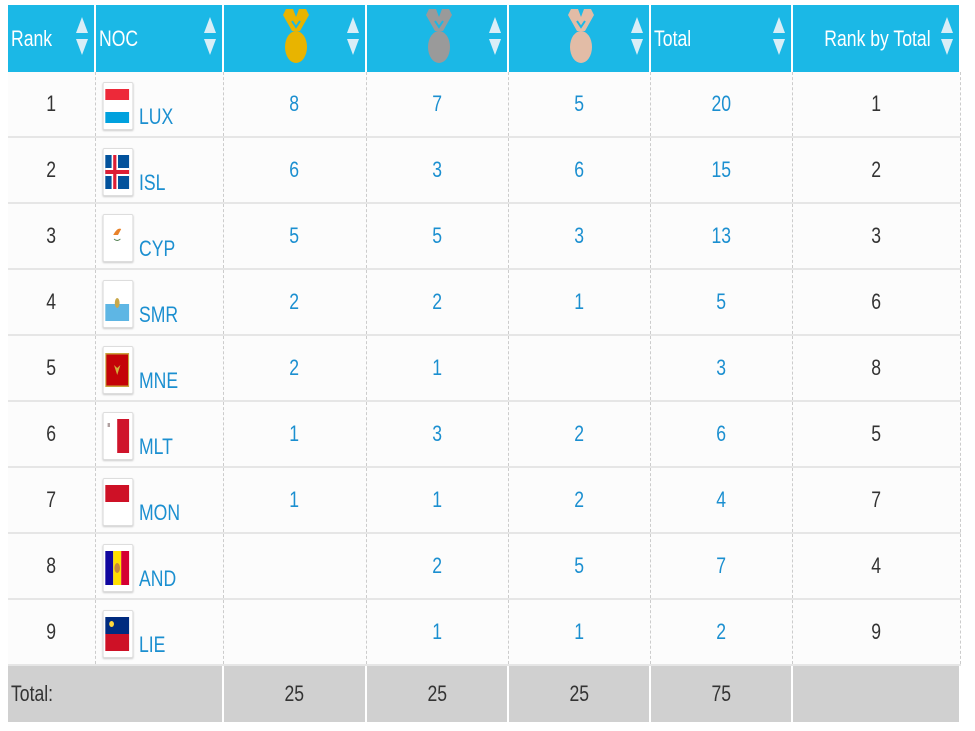 This screenshot has width=975, height=731. Describe the element at coordinates (876, 368) in the screenshot. I see `rank-by-total-cell: 8` at that location.